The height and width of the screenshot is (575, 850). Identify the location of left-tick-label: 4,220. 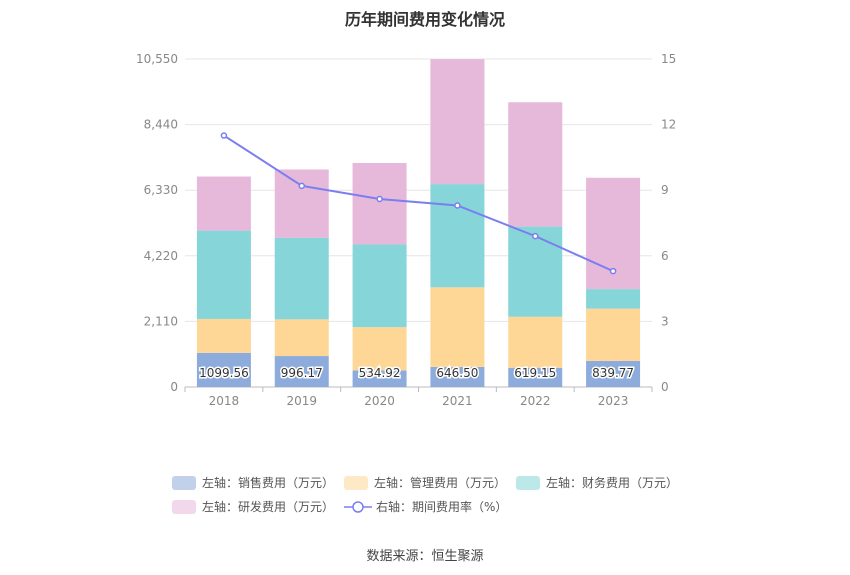
(161, 256).